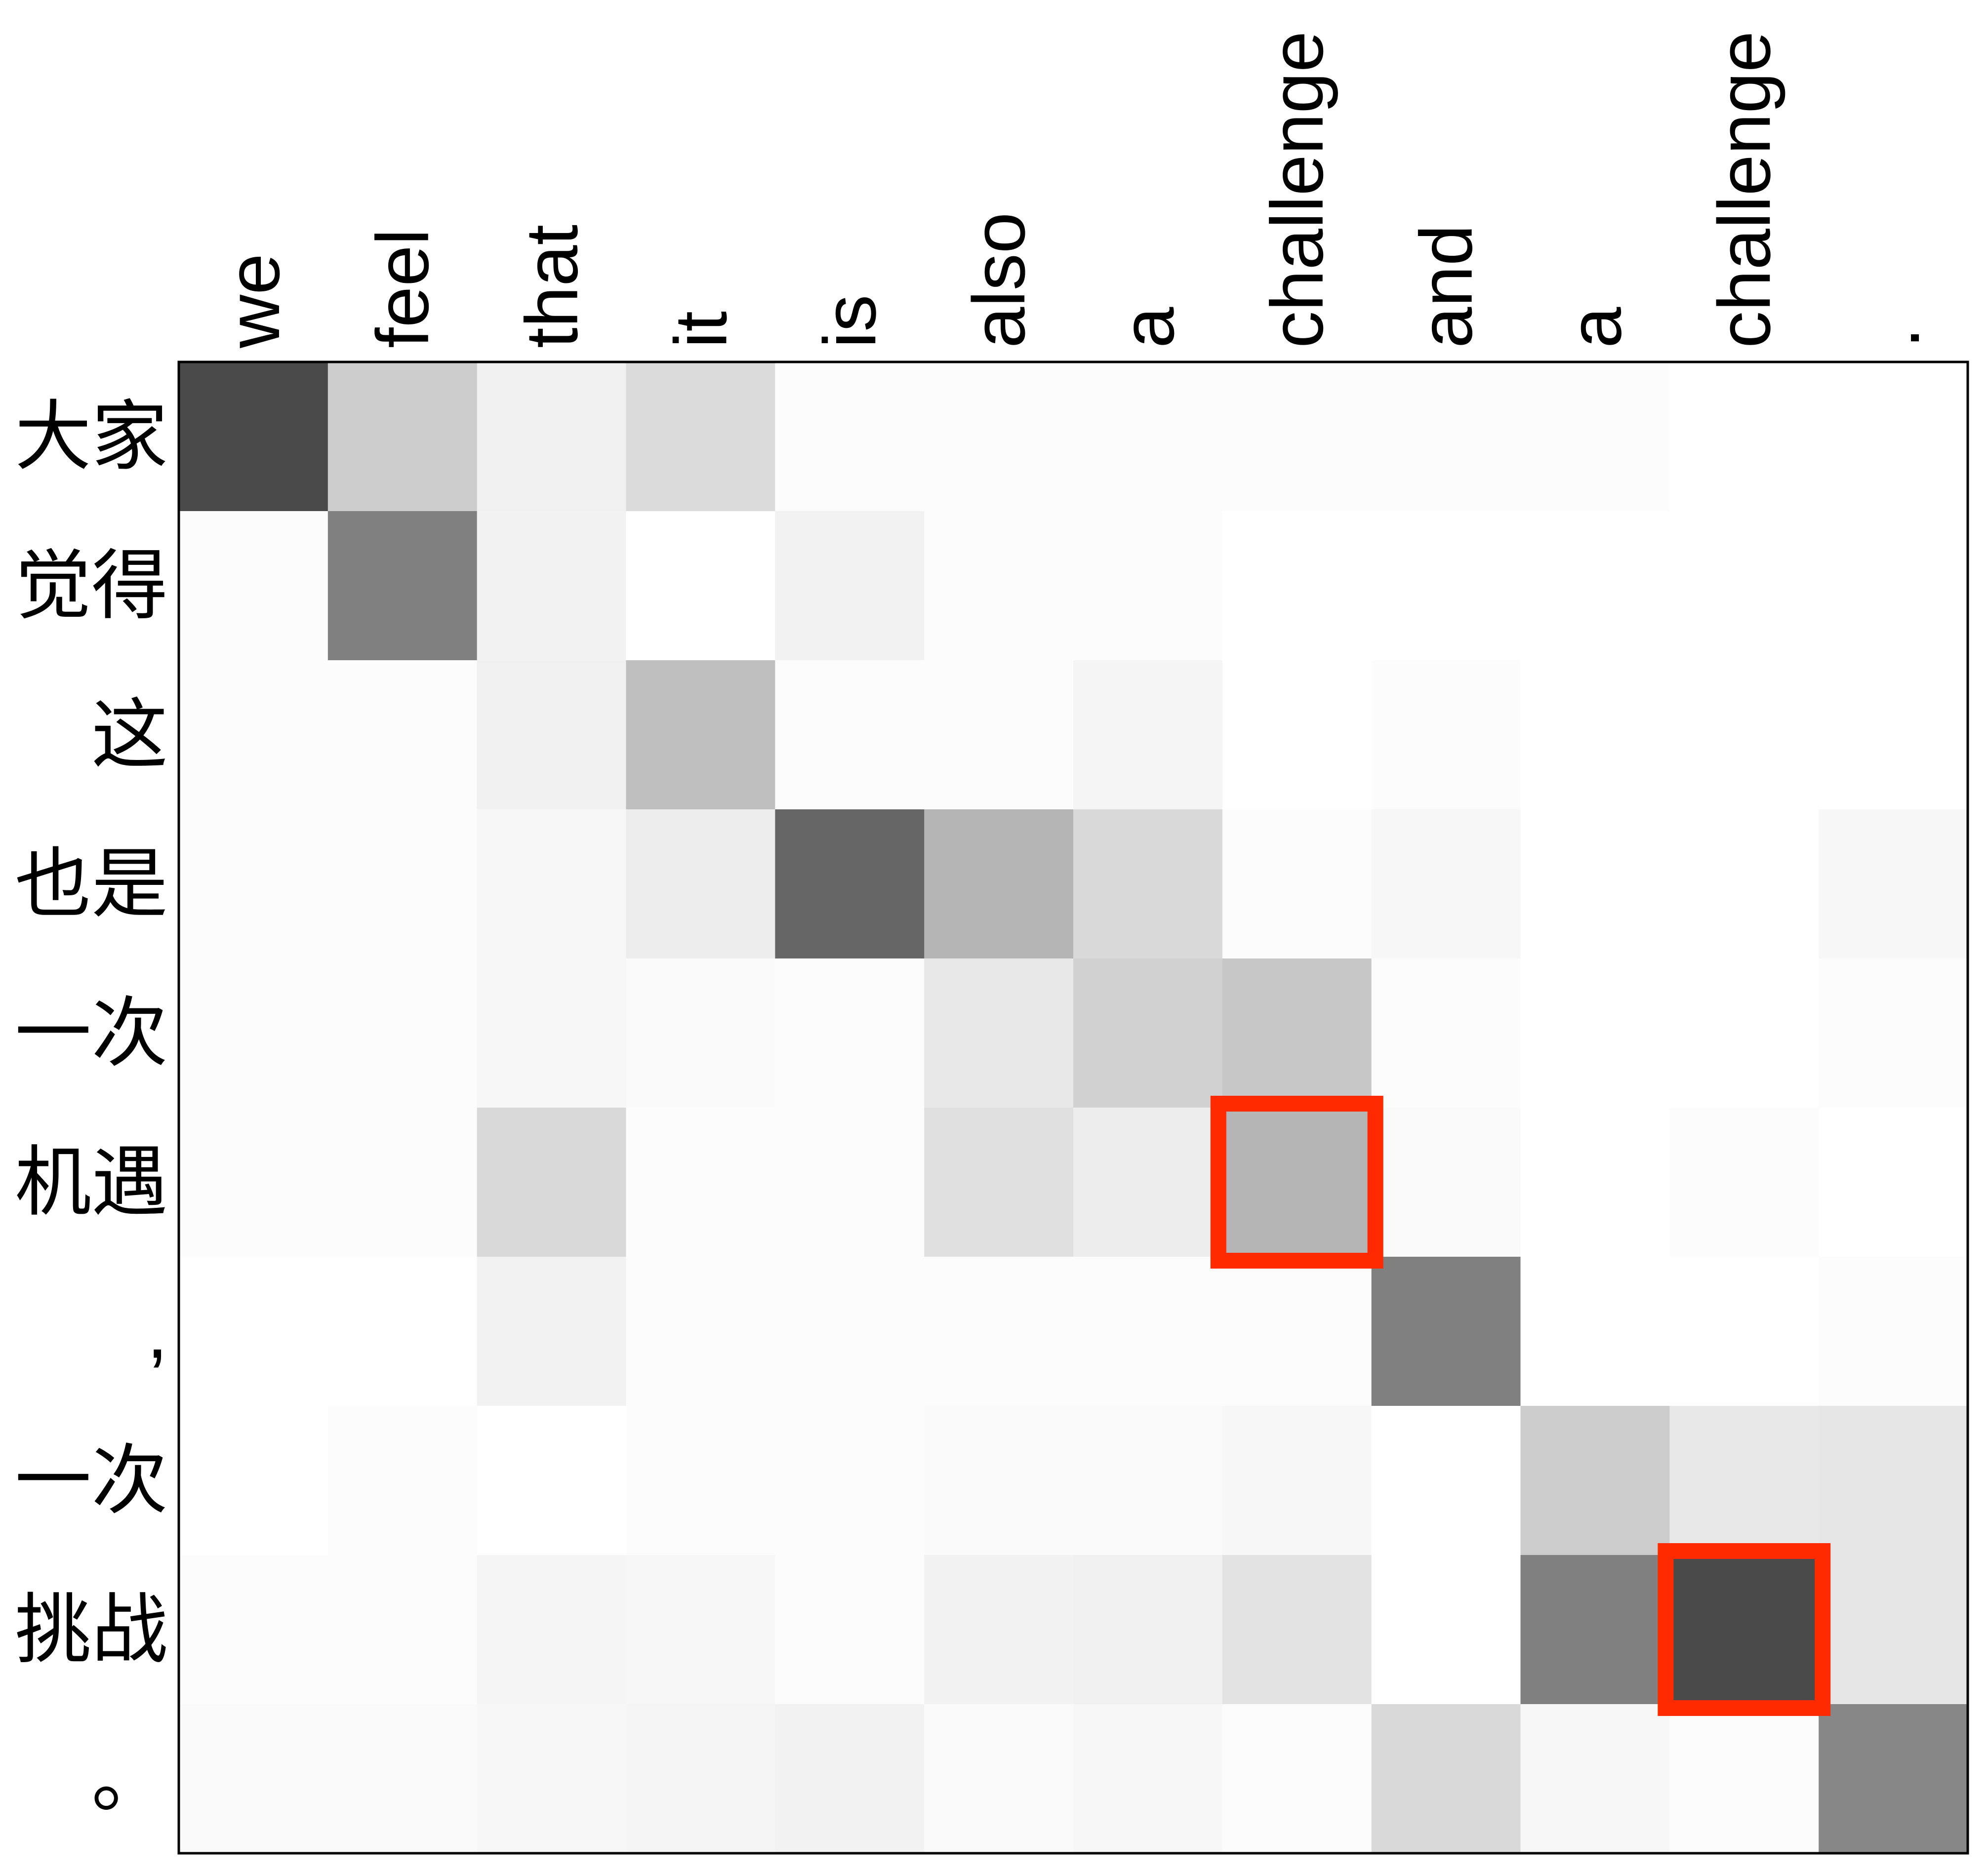  What do you see at coordinates (998, 280) in the screenshot?
I see `x-tick-label: also` at bounding box center [998, 280].